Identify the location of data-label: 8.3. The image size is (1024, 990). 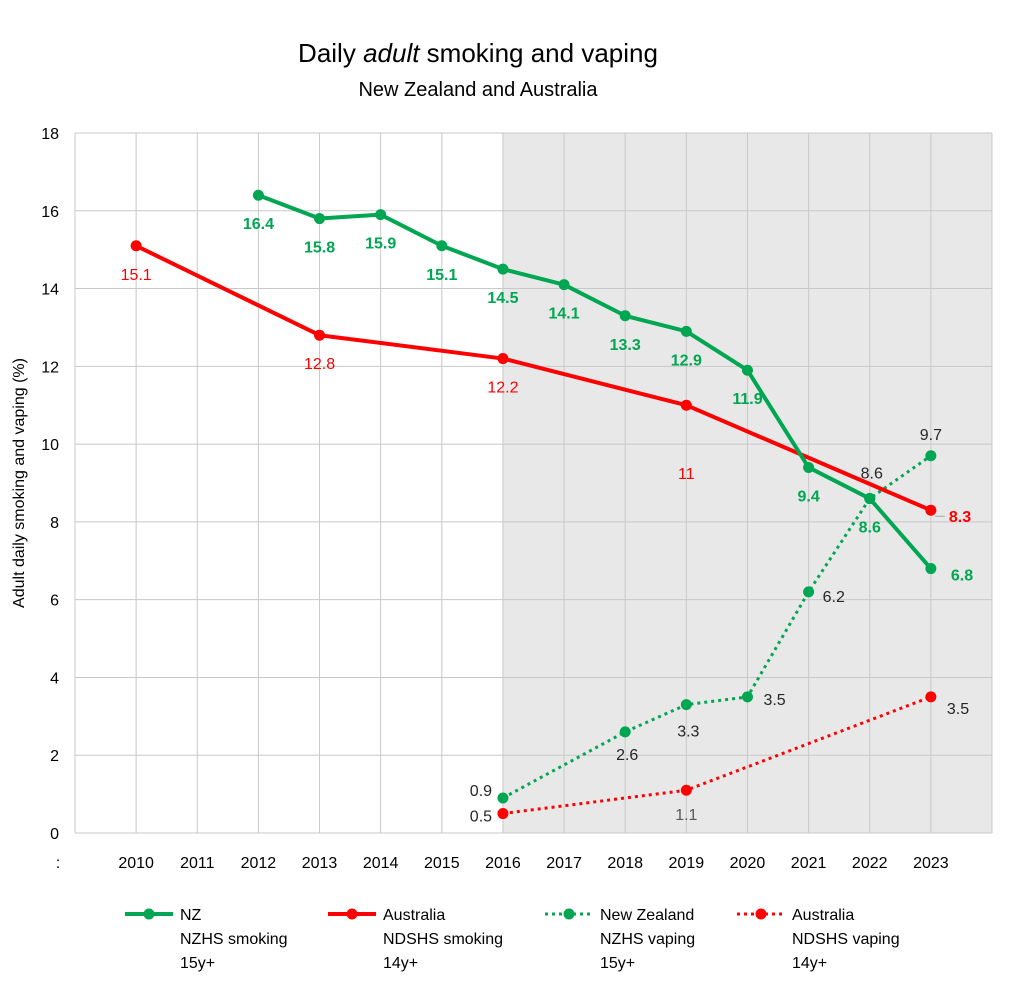
(960, 517).